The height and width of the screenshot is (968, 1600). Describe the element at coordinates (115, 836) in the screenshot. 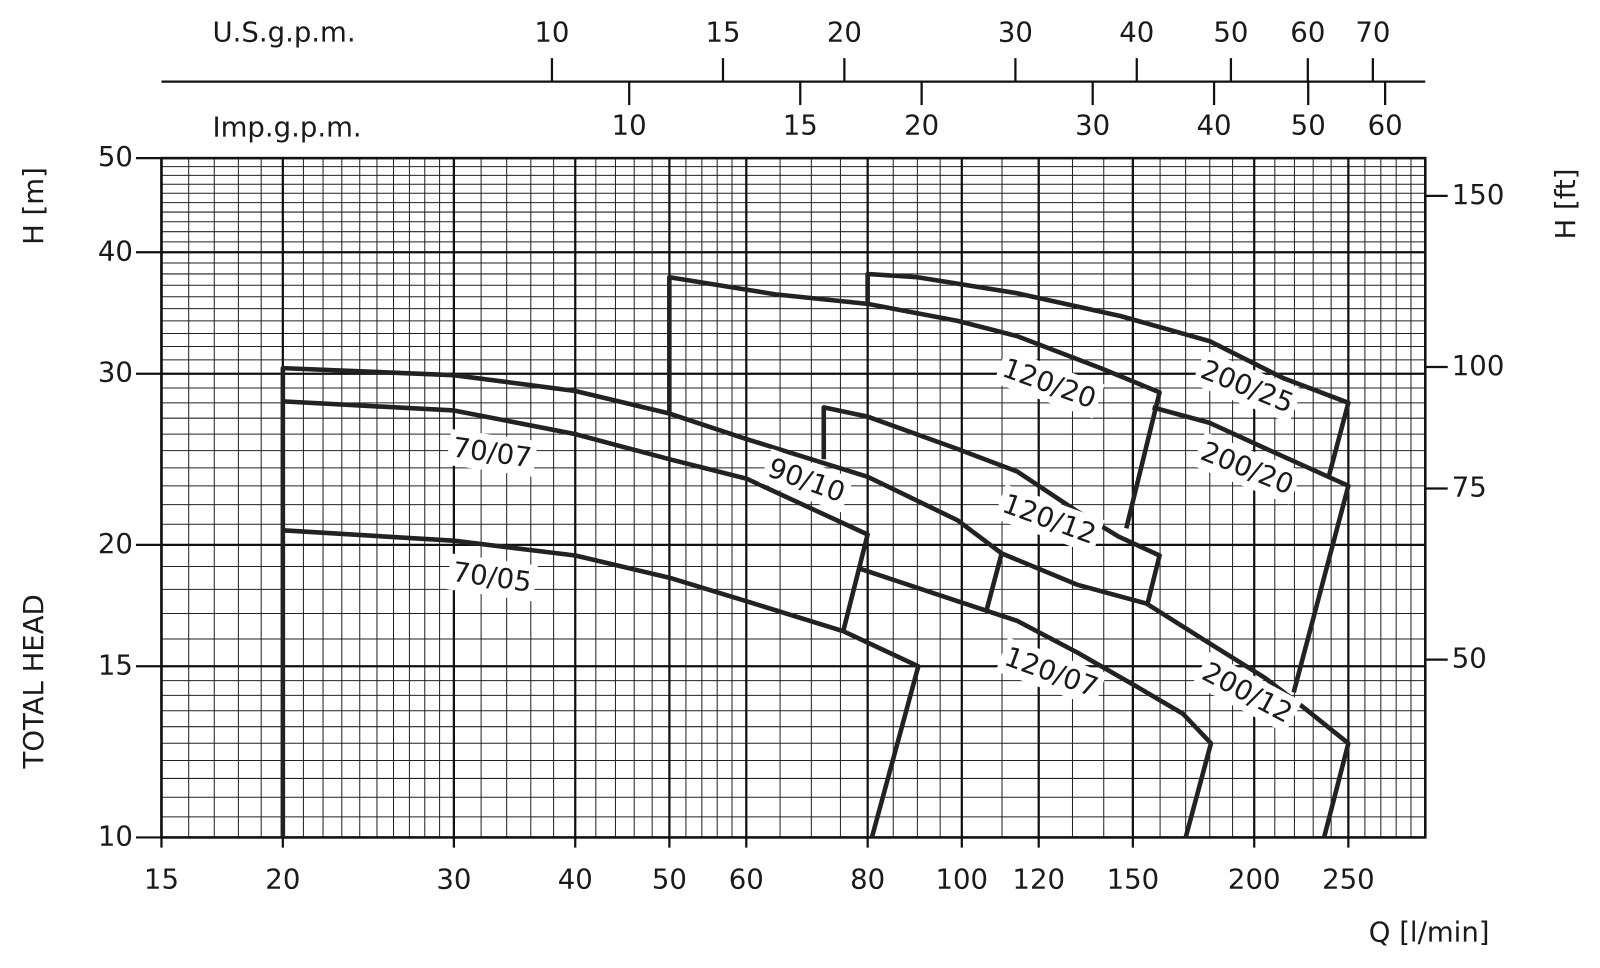

I see `y-tick-label: 10` at that location.